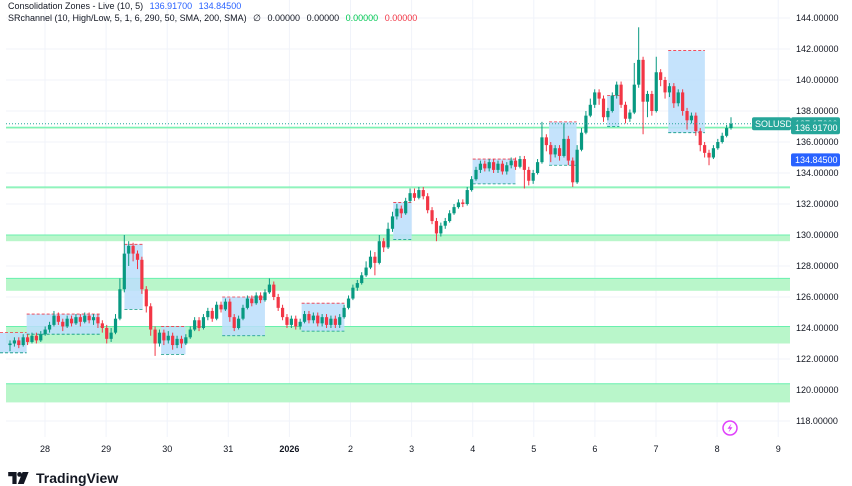 This screenshot has height=486, width=852. I want to click on time-tick-label: 5, so click(533, 449).